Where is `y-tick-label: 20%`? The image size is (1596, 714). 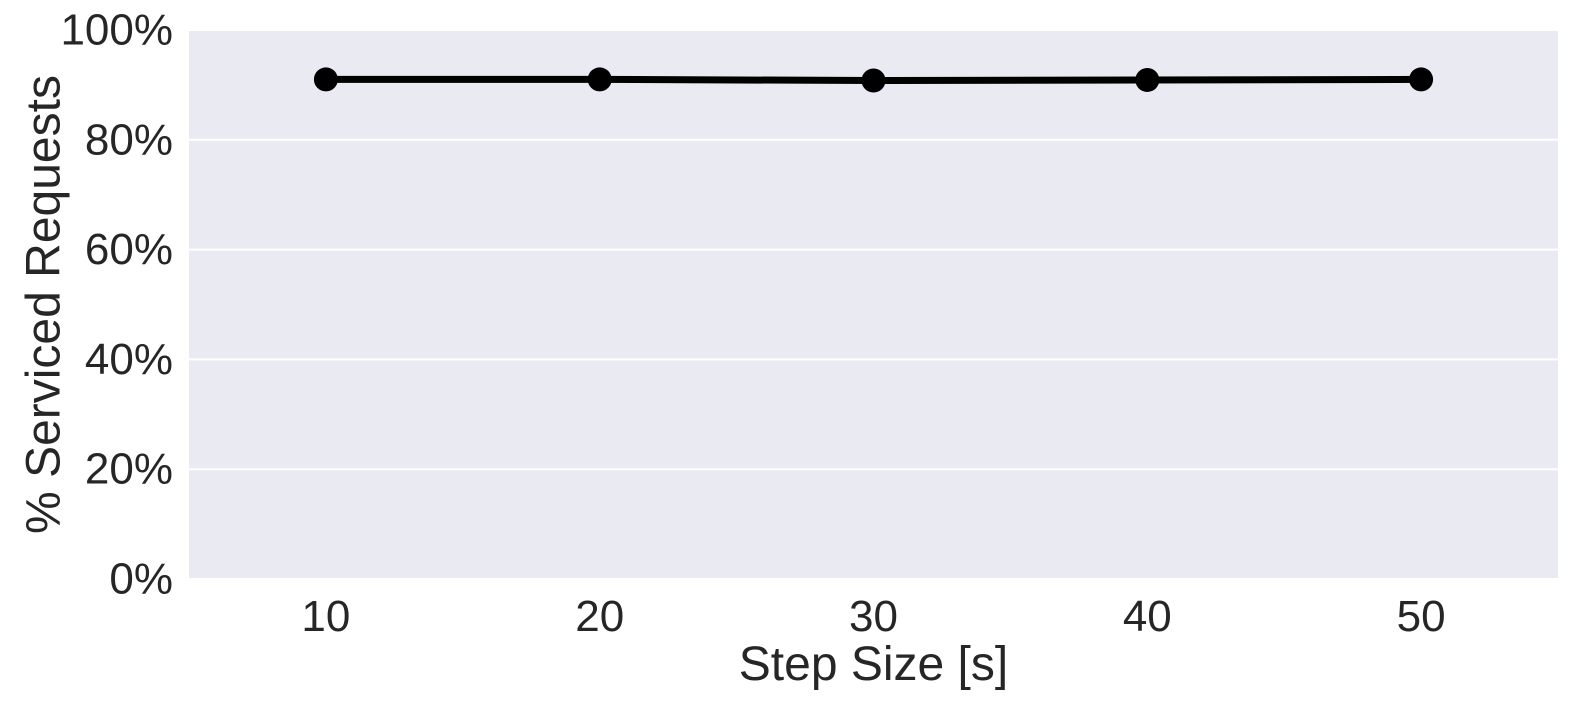 y-tick-label: 20% is located at coordinates (129, 469).